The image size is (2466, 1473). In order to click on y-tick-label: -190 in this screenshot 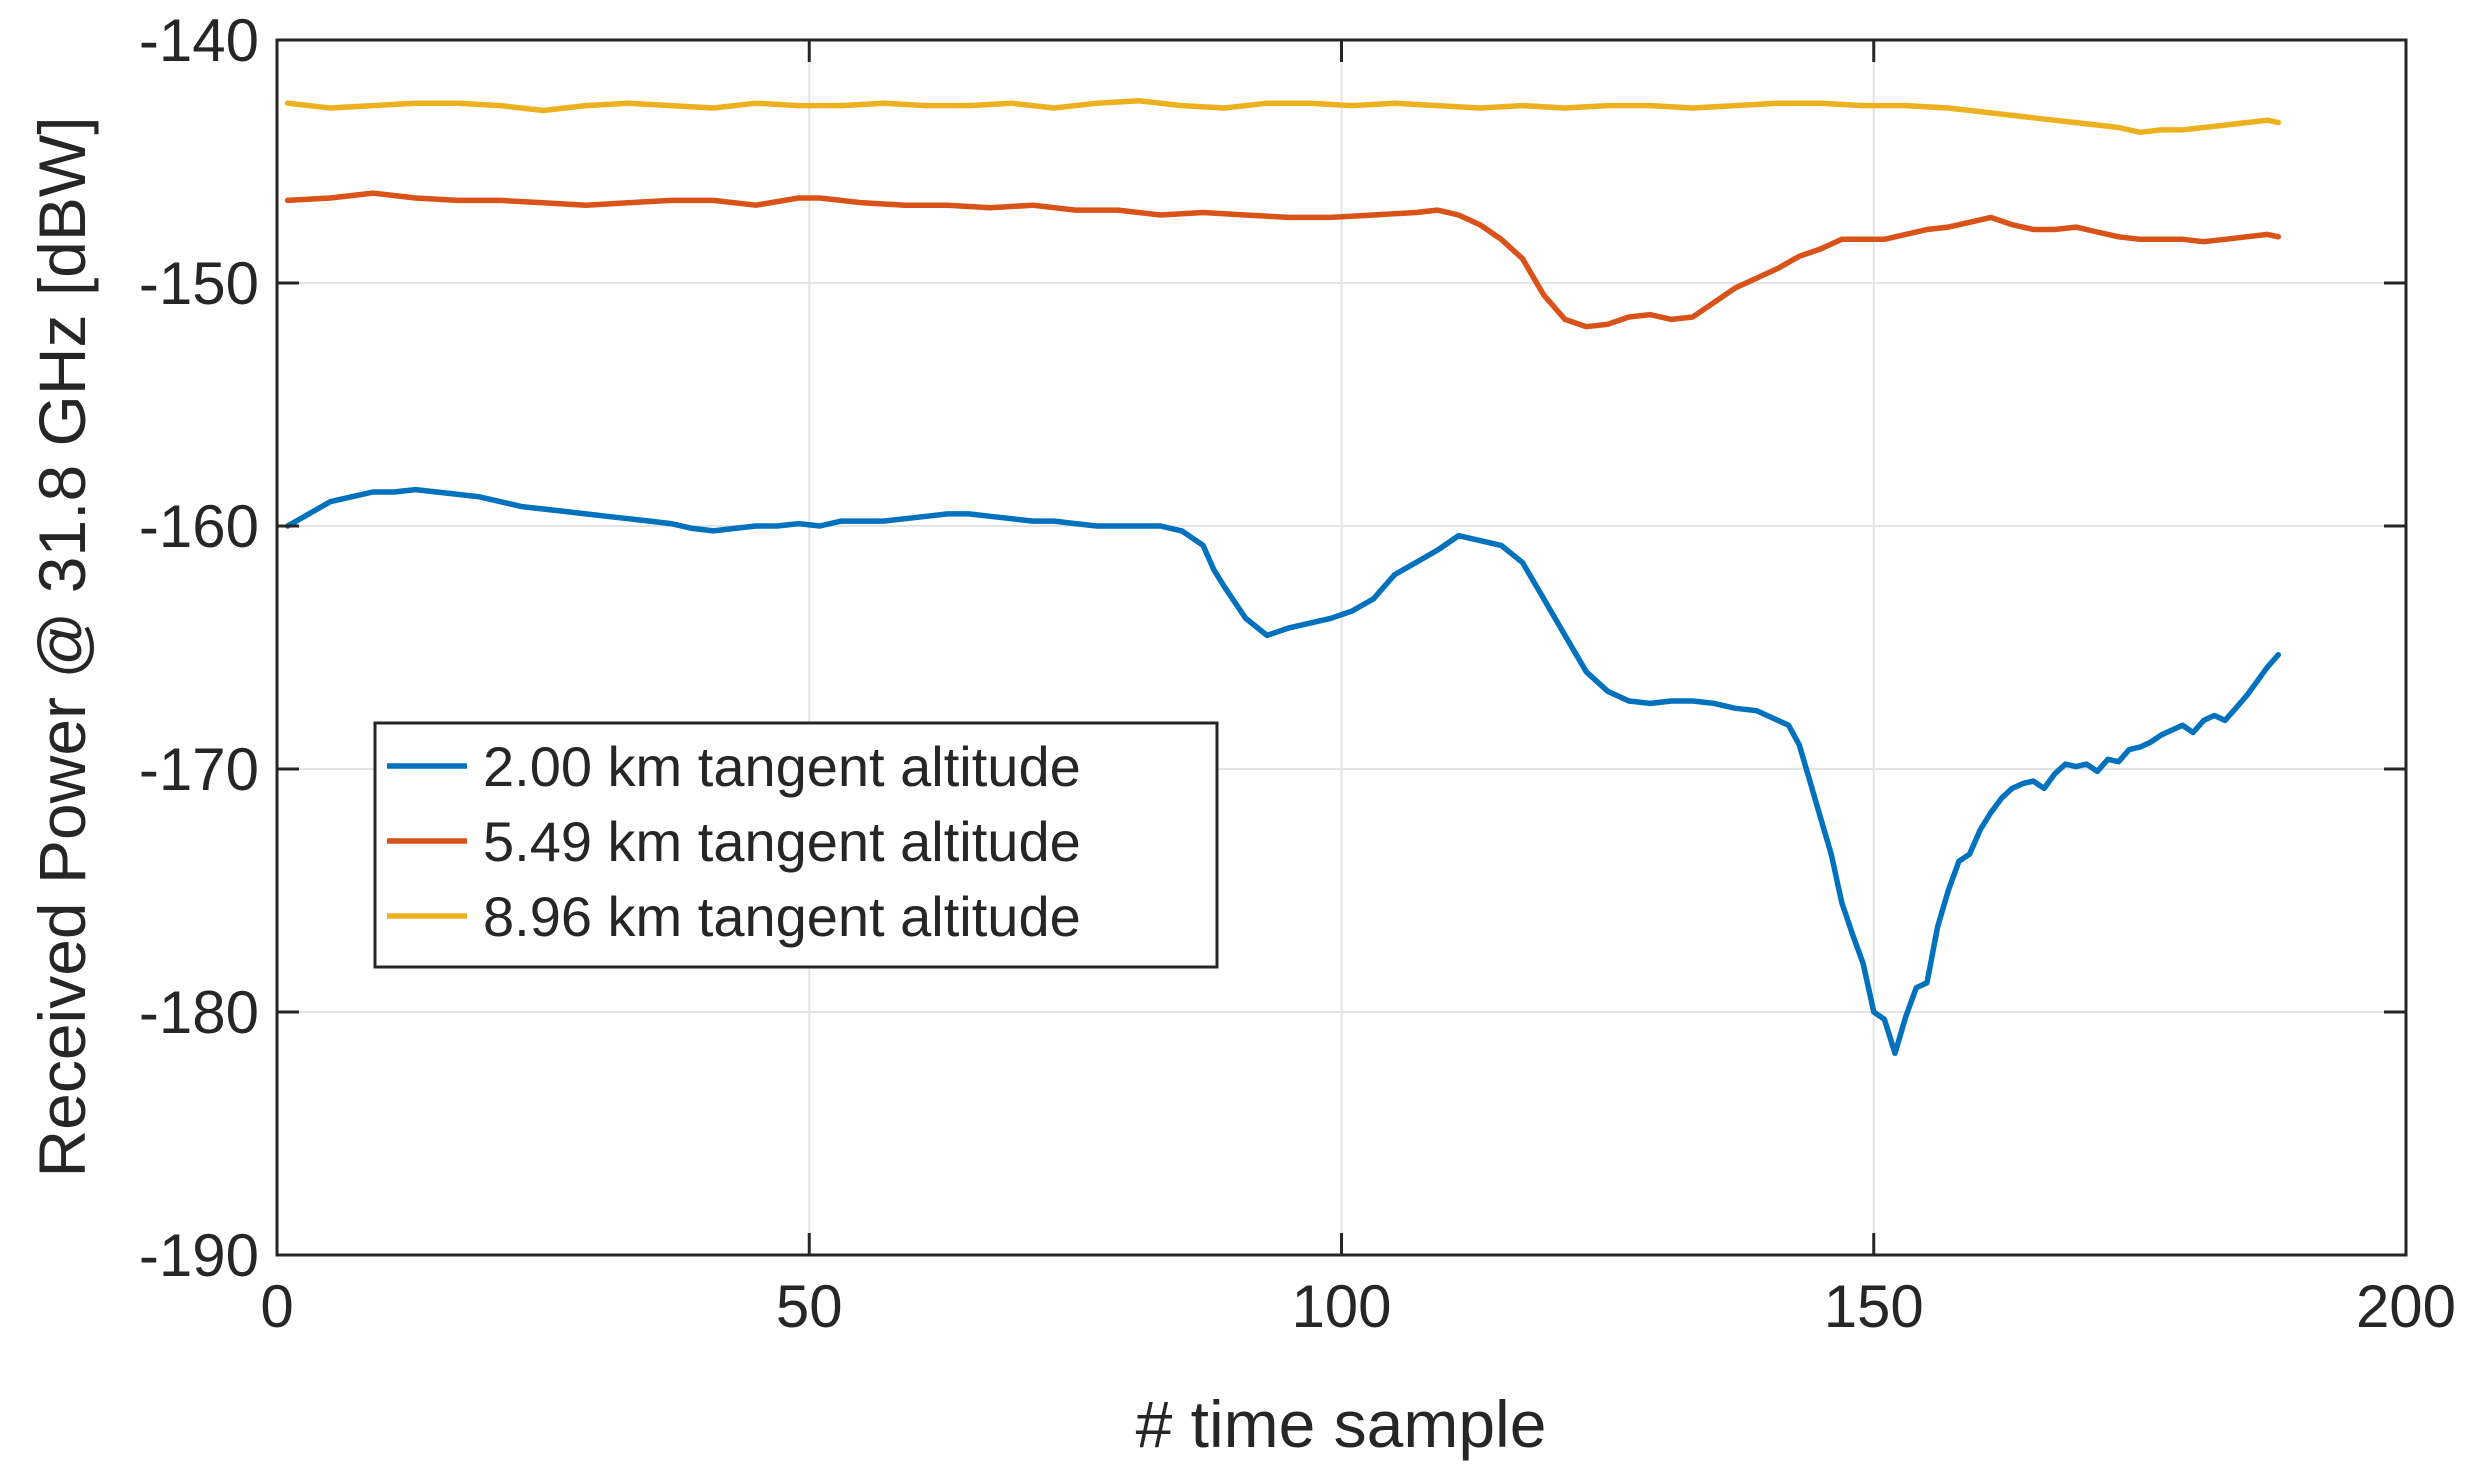, I will do `click(199, 1255)`.